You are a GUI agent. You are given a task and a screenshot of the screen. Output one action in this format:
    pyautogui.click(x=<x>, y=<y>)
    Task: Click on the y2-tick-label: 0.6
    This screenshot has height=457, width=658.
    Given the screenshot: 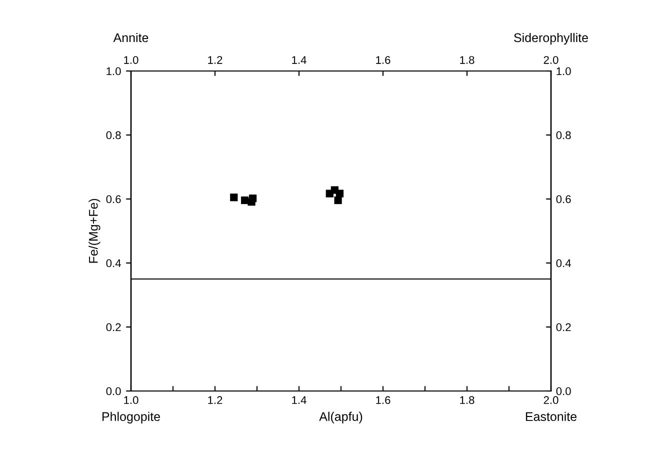 What is the action you would take?
    pyautogui.click(x=563, y=199)
    